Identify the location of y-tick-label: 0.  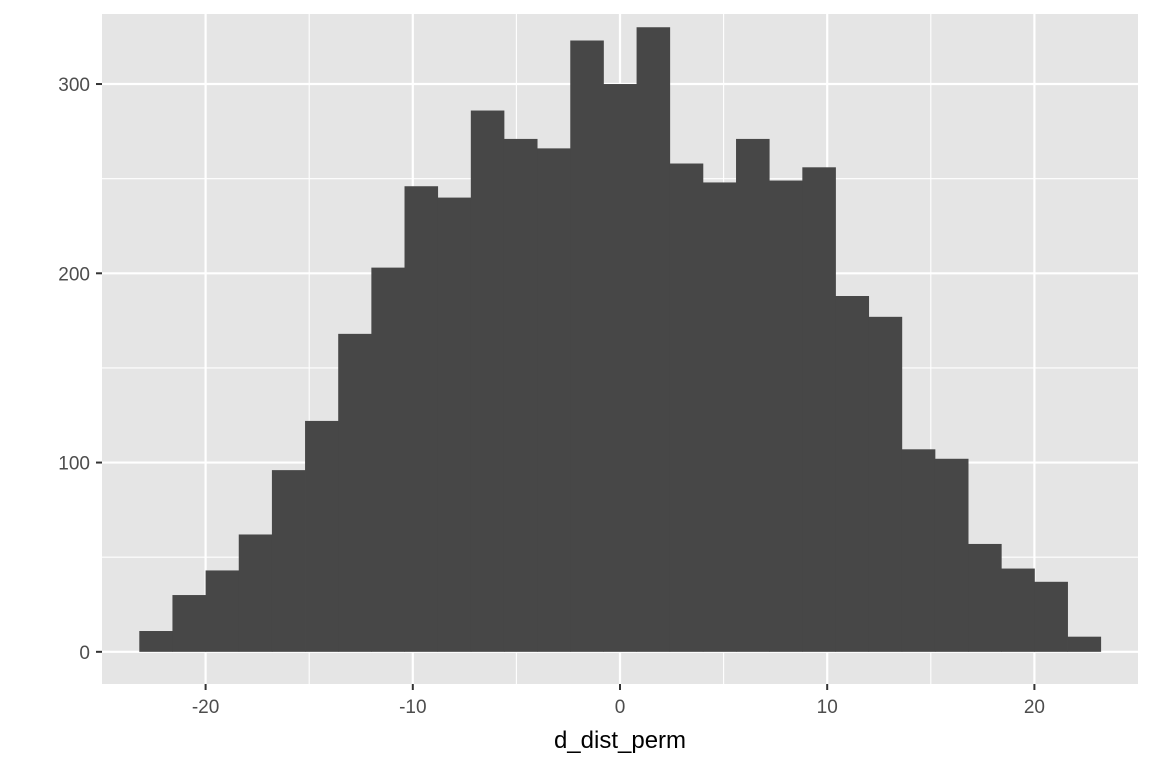
(84, 653).